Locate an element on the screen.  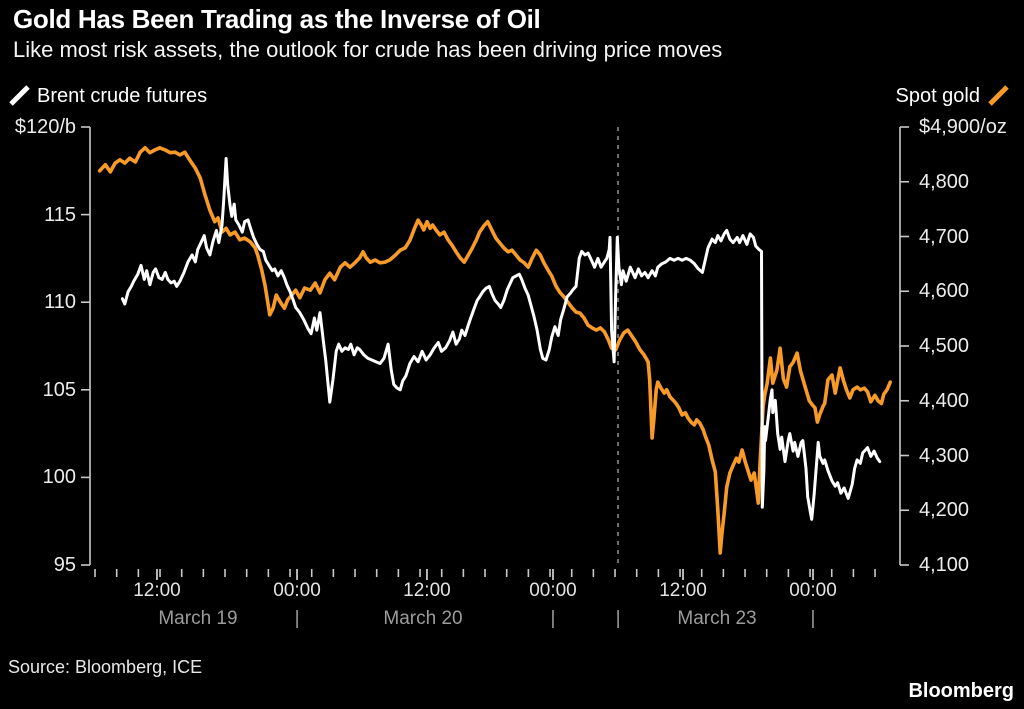
x-axis-date-label: March 19 is located at coordinates (198, 618).